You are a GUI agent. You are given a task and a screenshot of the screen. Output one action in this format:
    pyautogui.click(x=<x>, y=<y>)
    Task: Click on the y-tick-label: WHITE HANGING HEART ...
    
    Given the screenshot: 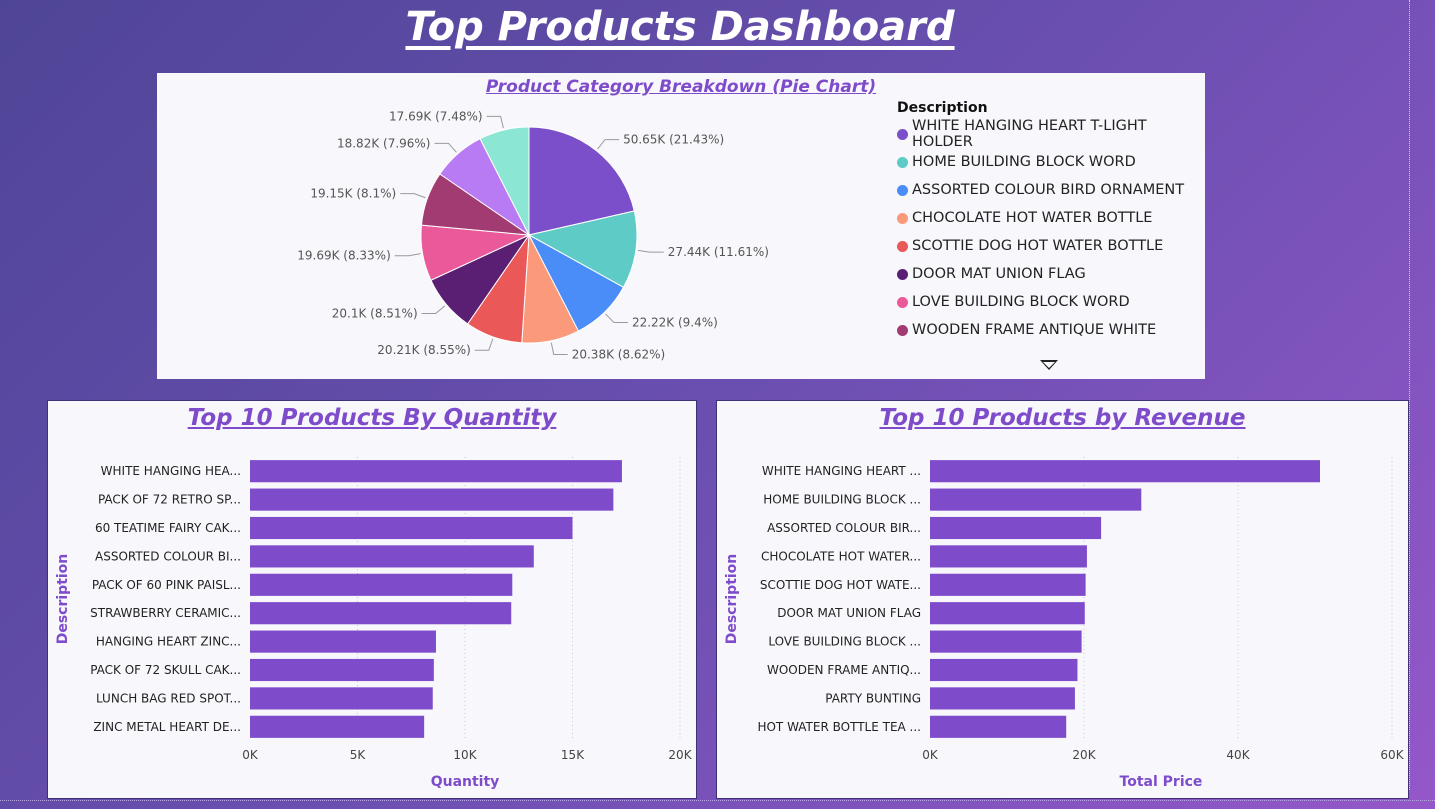 What is the action you would take?
    pyautogui.click(x=841, y=471)
    